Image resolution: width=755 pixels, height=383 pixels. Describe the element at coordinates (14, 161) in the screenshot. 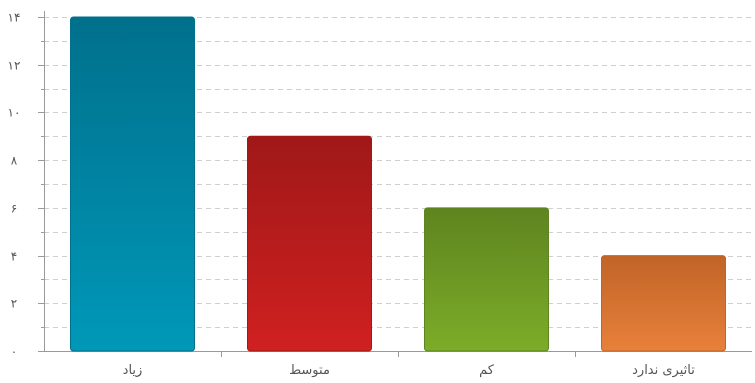

I see `y-tick-label: ۸` at that location.